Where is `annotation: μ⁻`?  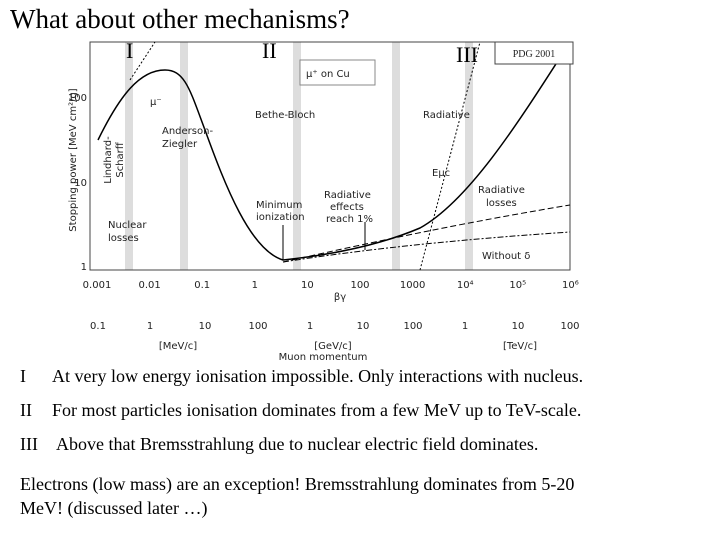
annotation: μ⁻ is located at coordinates (156, 102).